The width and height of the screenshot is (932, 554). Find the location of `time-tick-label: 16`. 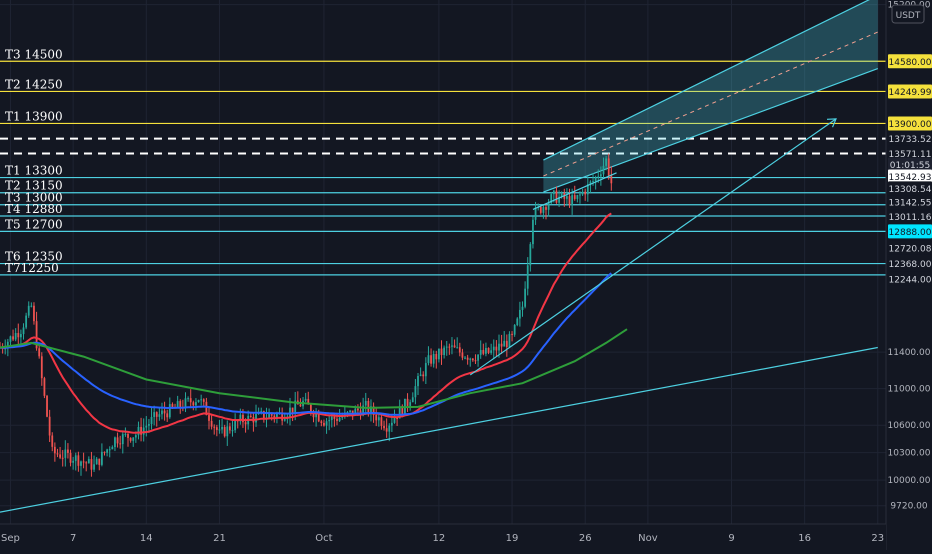

time-tick-label: 16 is located at coordinates (804, 538).